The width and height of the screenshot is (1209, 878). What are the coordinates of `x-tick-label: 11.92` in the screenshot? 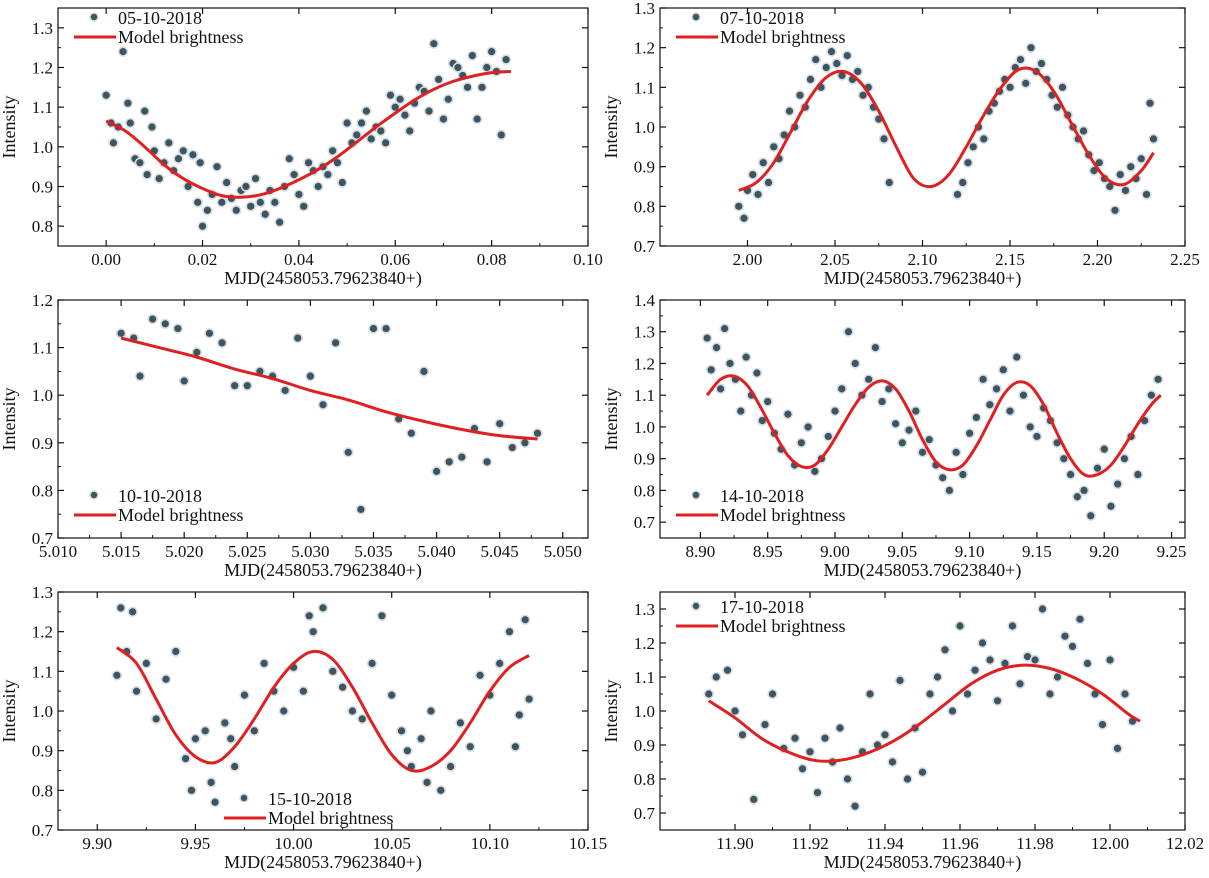 It's located at (810, 843).